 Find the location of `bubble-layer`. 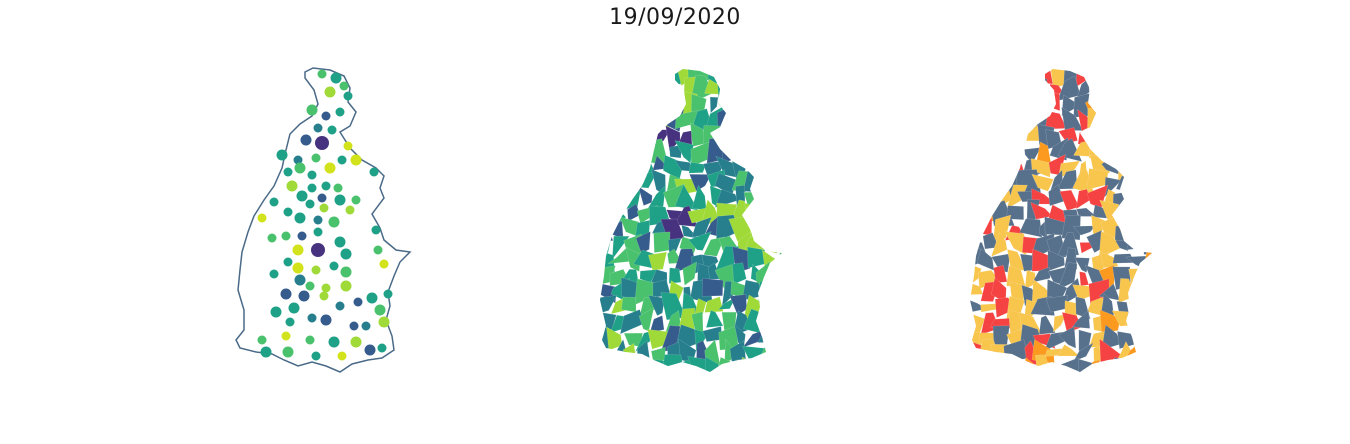

bubble-layer is located at coordinates (325, 215).